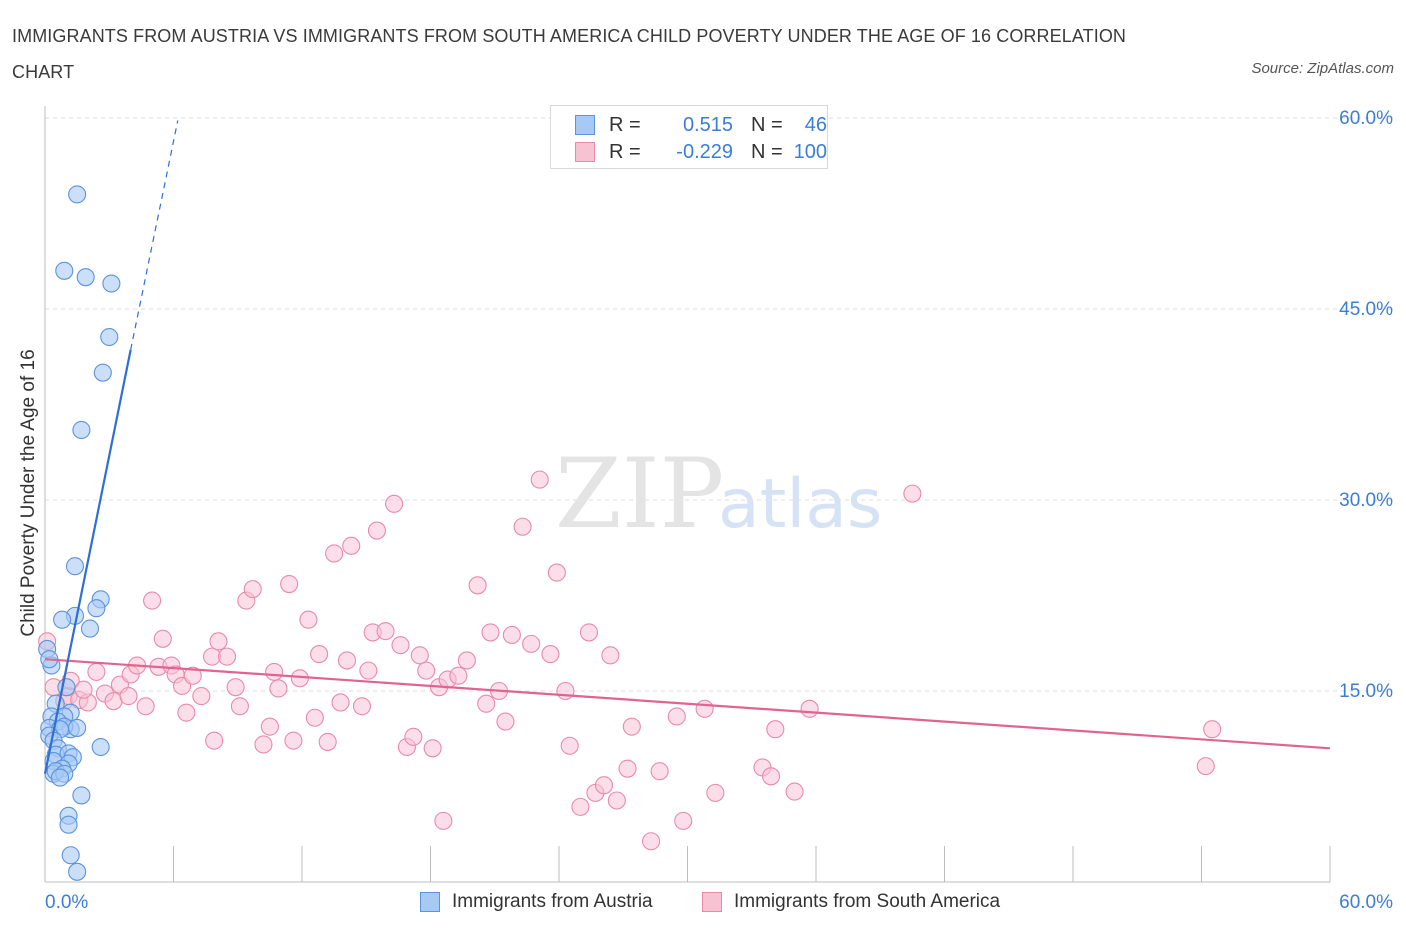 The height and width of the screenshot is (930, 1406). What do you see at coordinates (707, 125) in the screenshot?
I see `austria-r-value: 0.515` at bounding box center [707, 125].